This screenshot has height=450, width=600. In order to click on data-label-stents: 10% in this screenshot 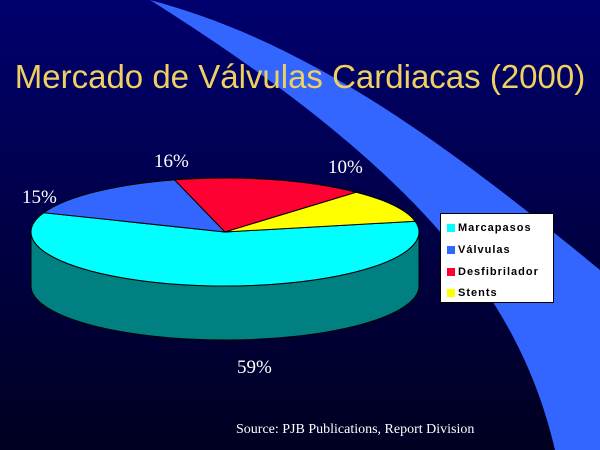, I will do `click(345, 167)`.